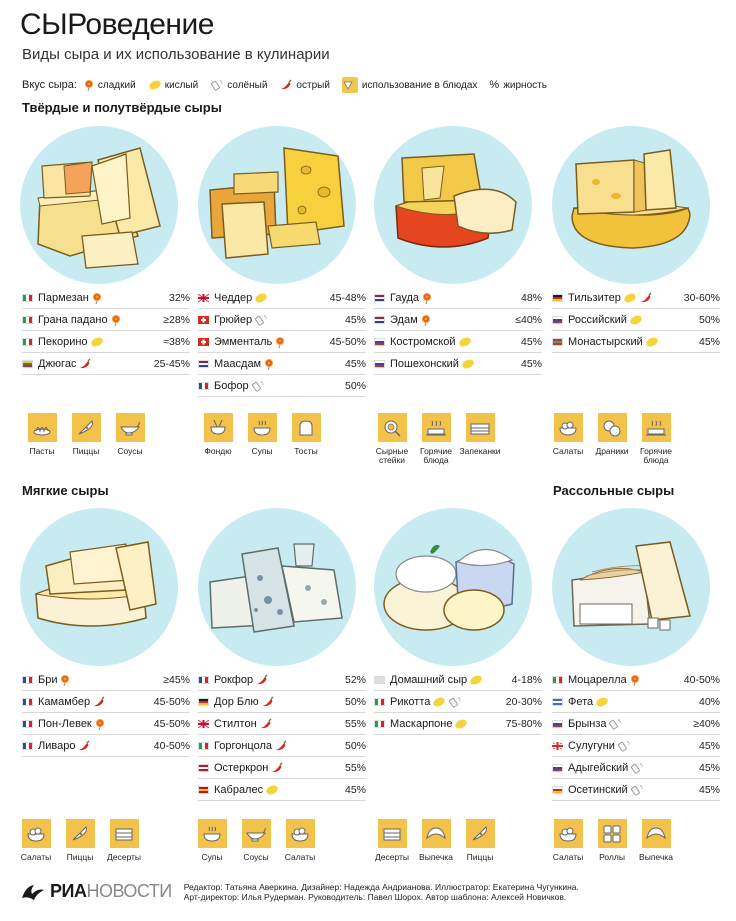 This screenshot has width=736, height=921. What do you see at coordinates (636, 320) in the screenshot?
I see `cheese-row: Российский 50%` at bounding box center [636, 320].